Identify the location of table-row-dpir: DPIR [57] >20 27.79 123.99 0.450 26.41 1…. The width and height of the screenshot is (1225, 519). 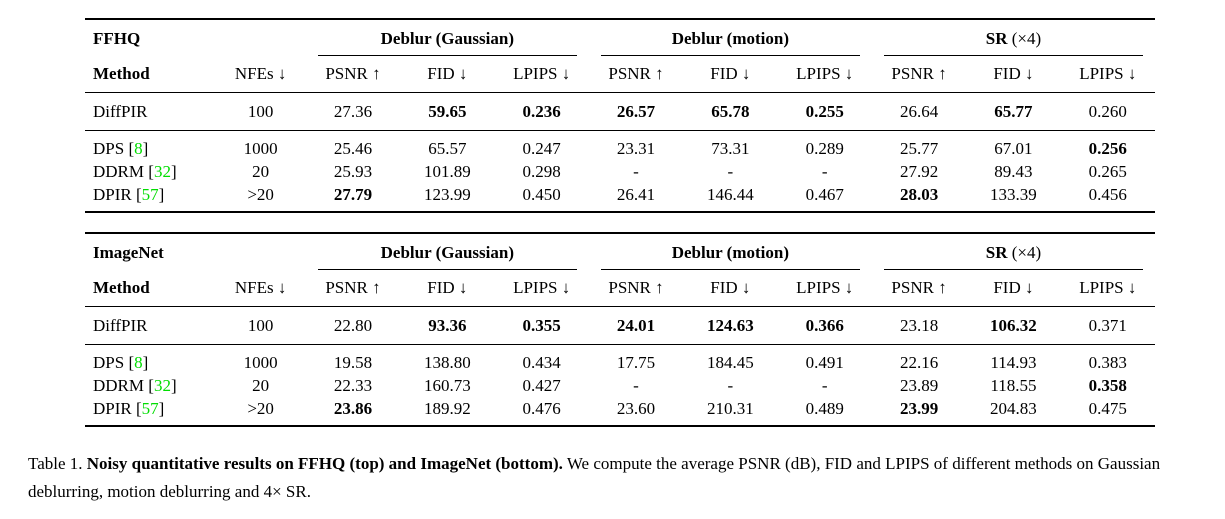
(620, 197).